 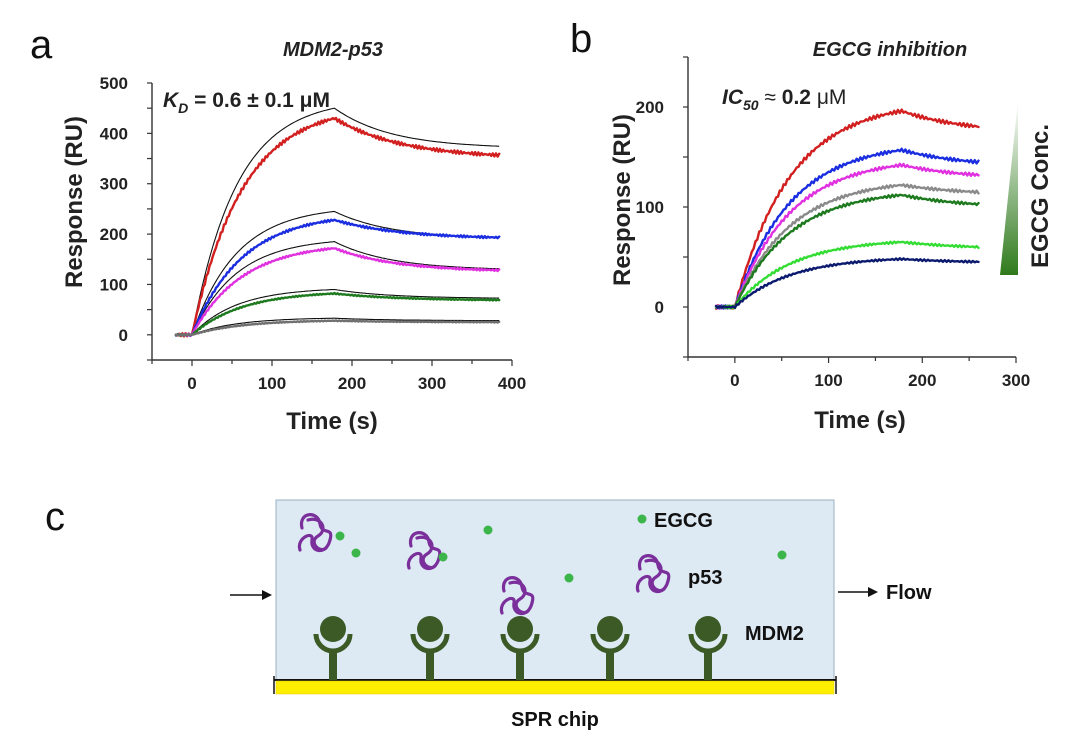 What do you see at coordinates (74, 202) in the screenshot?
I see `panel-a-y-axis-label: Response (RU)` at bounding box center [74, 202].